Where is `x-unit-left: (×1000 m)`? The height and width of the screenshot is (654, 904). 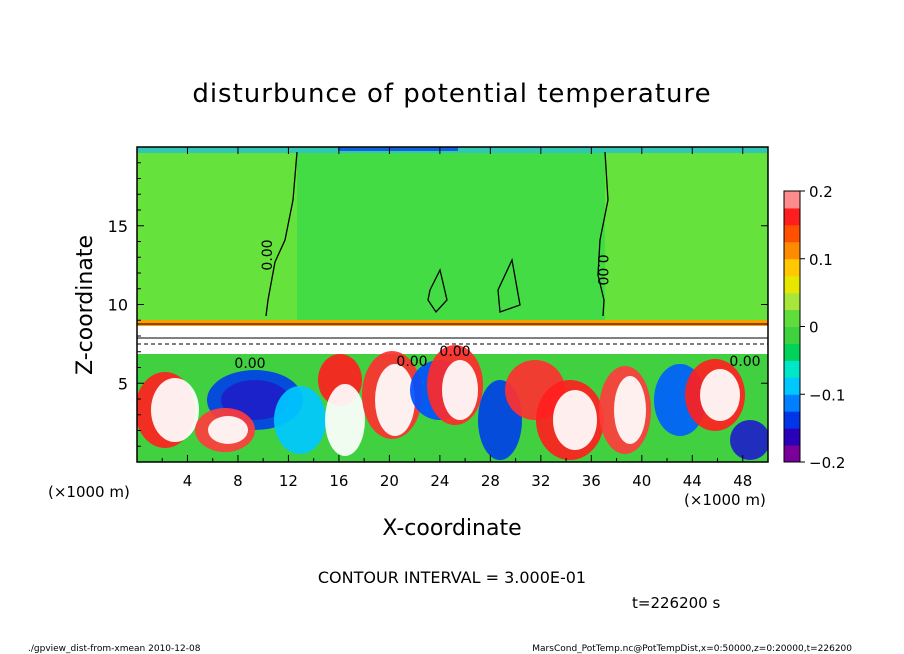
x-unit-left: (×1000 m) is located at coordinates (89, 492).